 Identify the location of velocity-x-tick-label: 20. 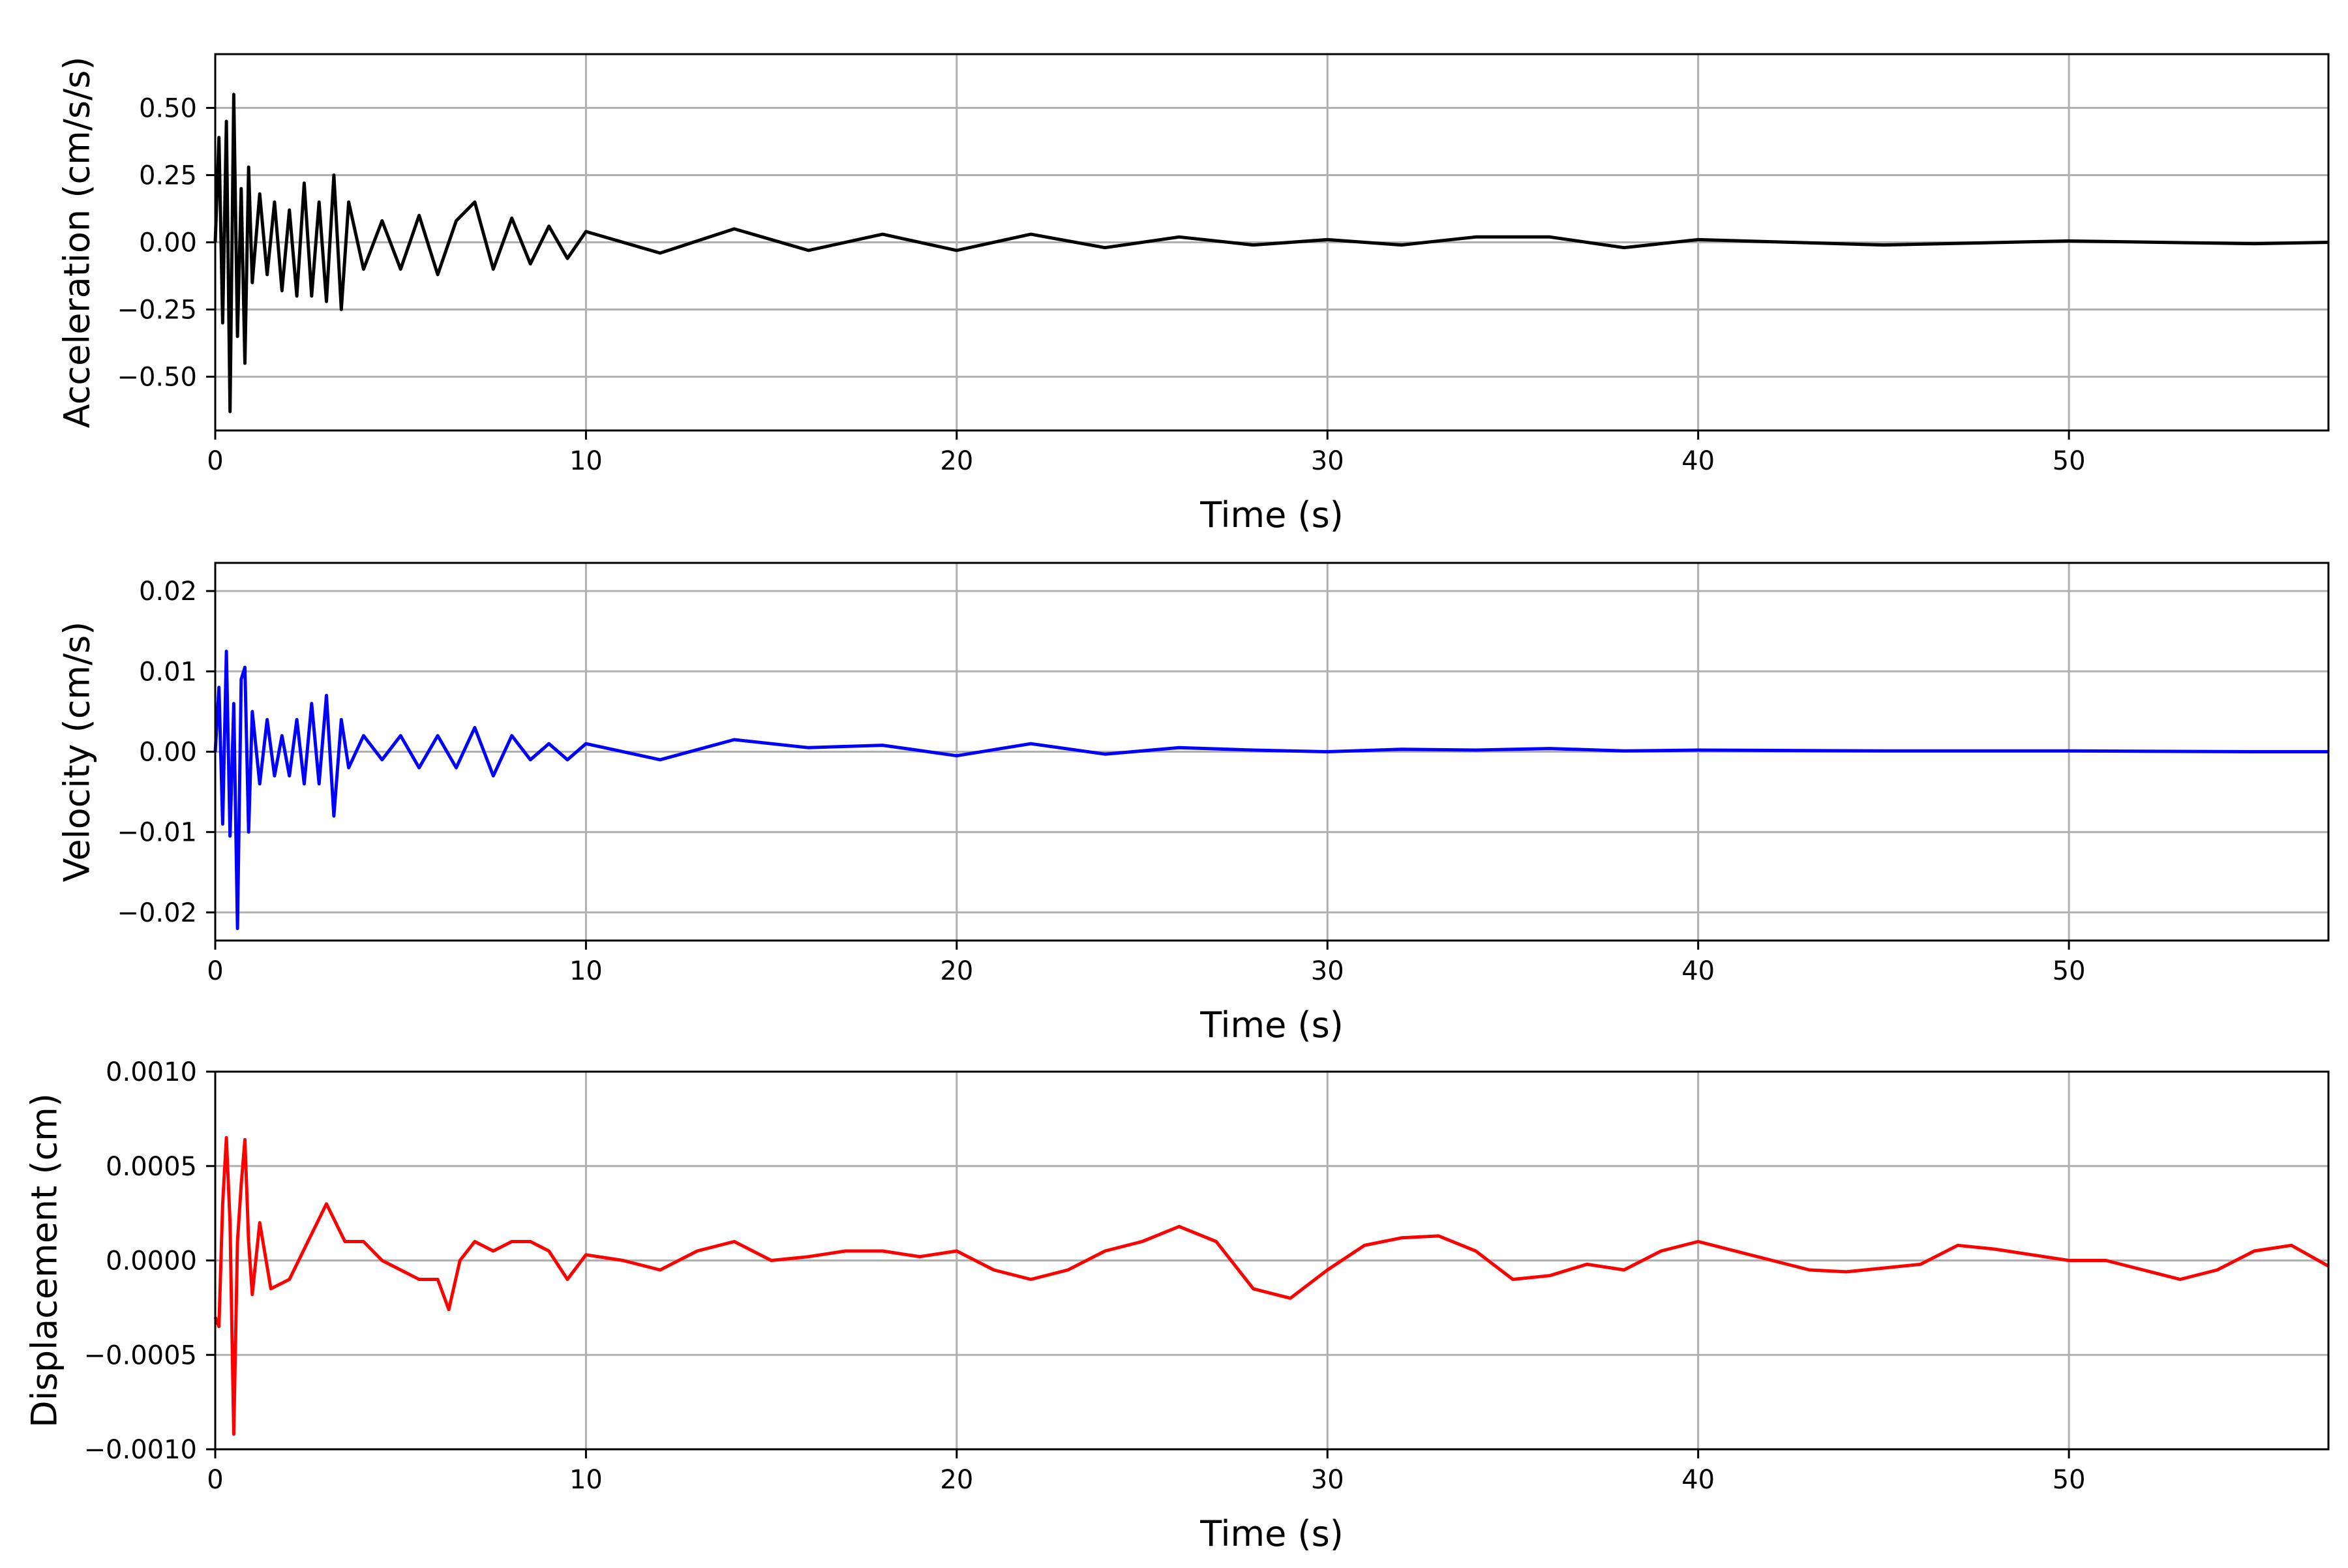
(957, 971).